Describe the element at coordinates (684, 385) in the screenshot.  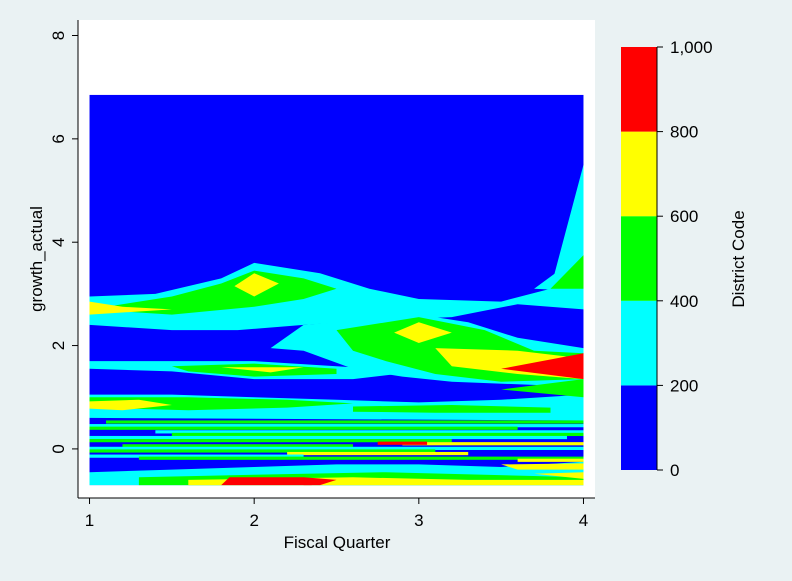
I see `colorbar-tick-label-1: 200` at that location.